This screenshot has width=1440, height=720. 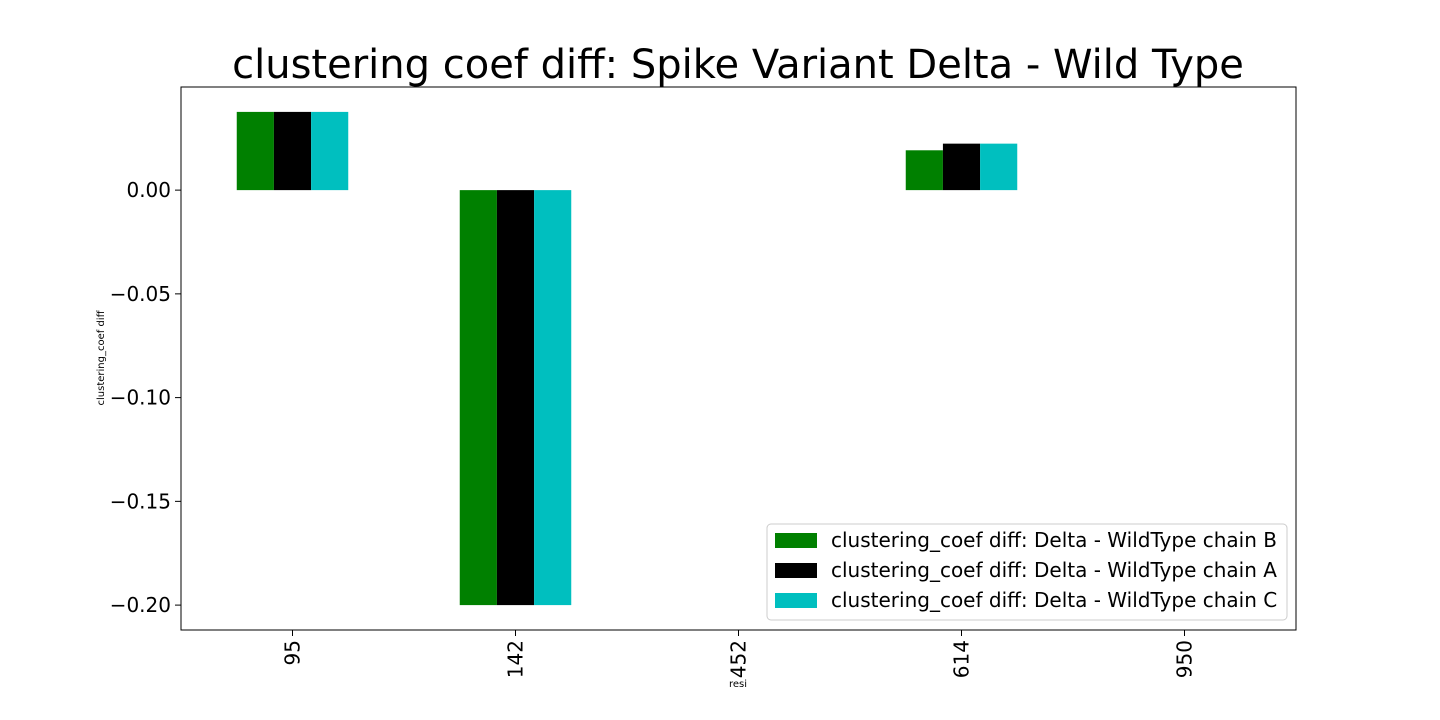 What do you see at coordinates (148, 190) in the screenshot?
I see `y-tick-label: 0.00` at bounding box center [148, 190].